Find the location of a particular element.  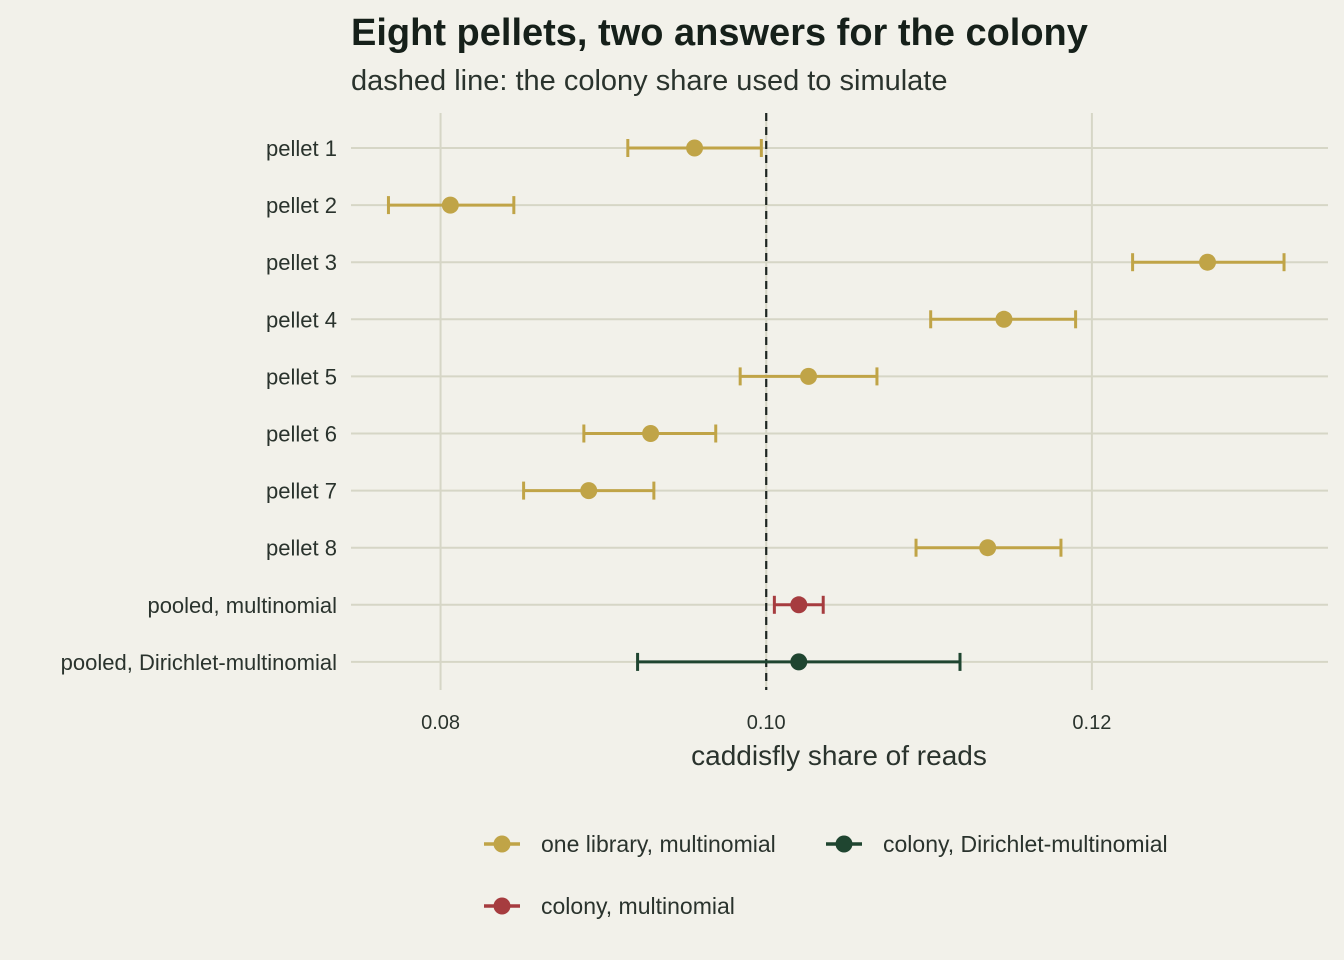

x-tick-label: 0.10 is located at coordinates (766, 723).